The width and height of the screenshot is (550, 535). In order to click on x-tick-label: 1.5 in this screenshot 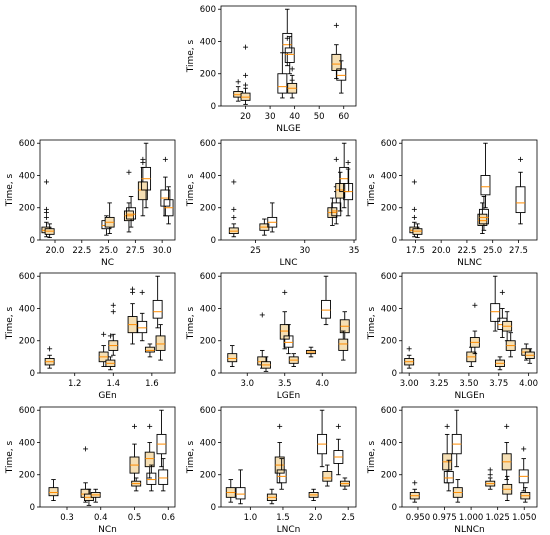, I will do `click(283, 518)`.